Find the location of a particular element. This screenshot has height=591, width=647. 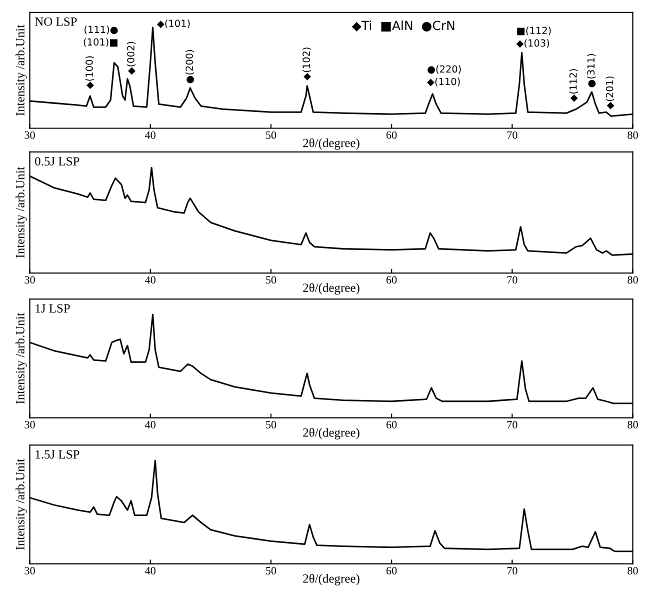

chart-title: 0.5J LSP is located at coordinates (57, 161).